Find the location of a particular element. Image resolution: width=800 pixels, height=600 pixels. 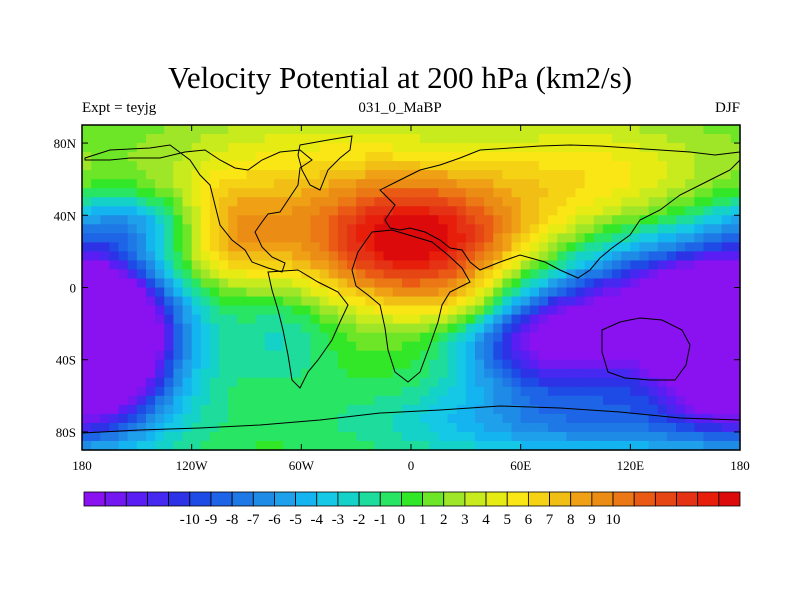

colorbar-label: -4 is located at coordinates (317, 520).